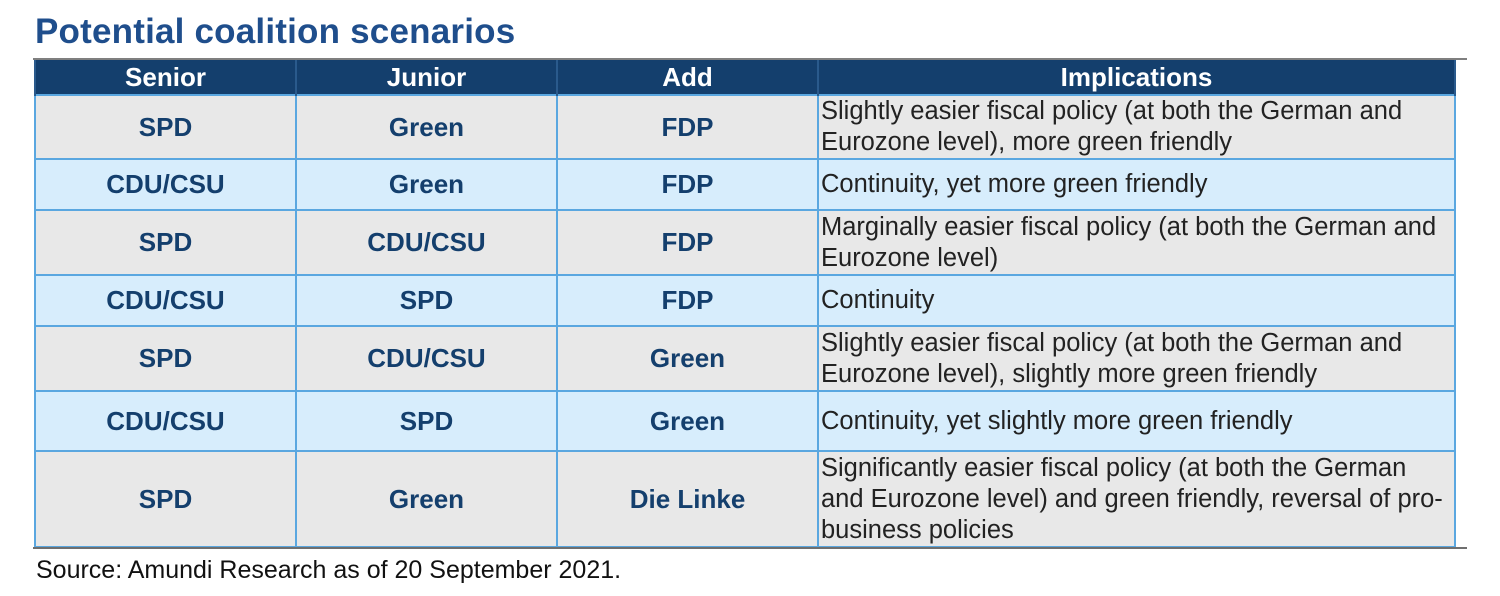  Describe the element at coordinates (750, 548) in the screenshot. I see `table-bottom-divider` at that location.